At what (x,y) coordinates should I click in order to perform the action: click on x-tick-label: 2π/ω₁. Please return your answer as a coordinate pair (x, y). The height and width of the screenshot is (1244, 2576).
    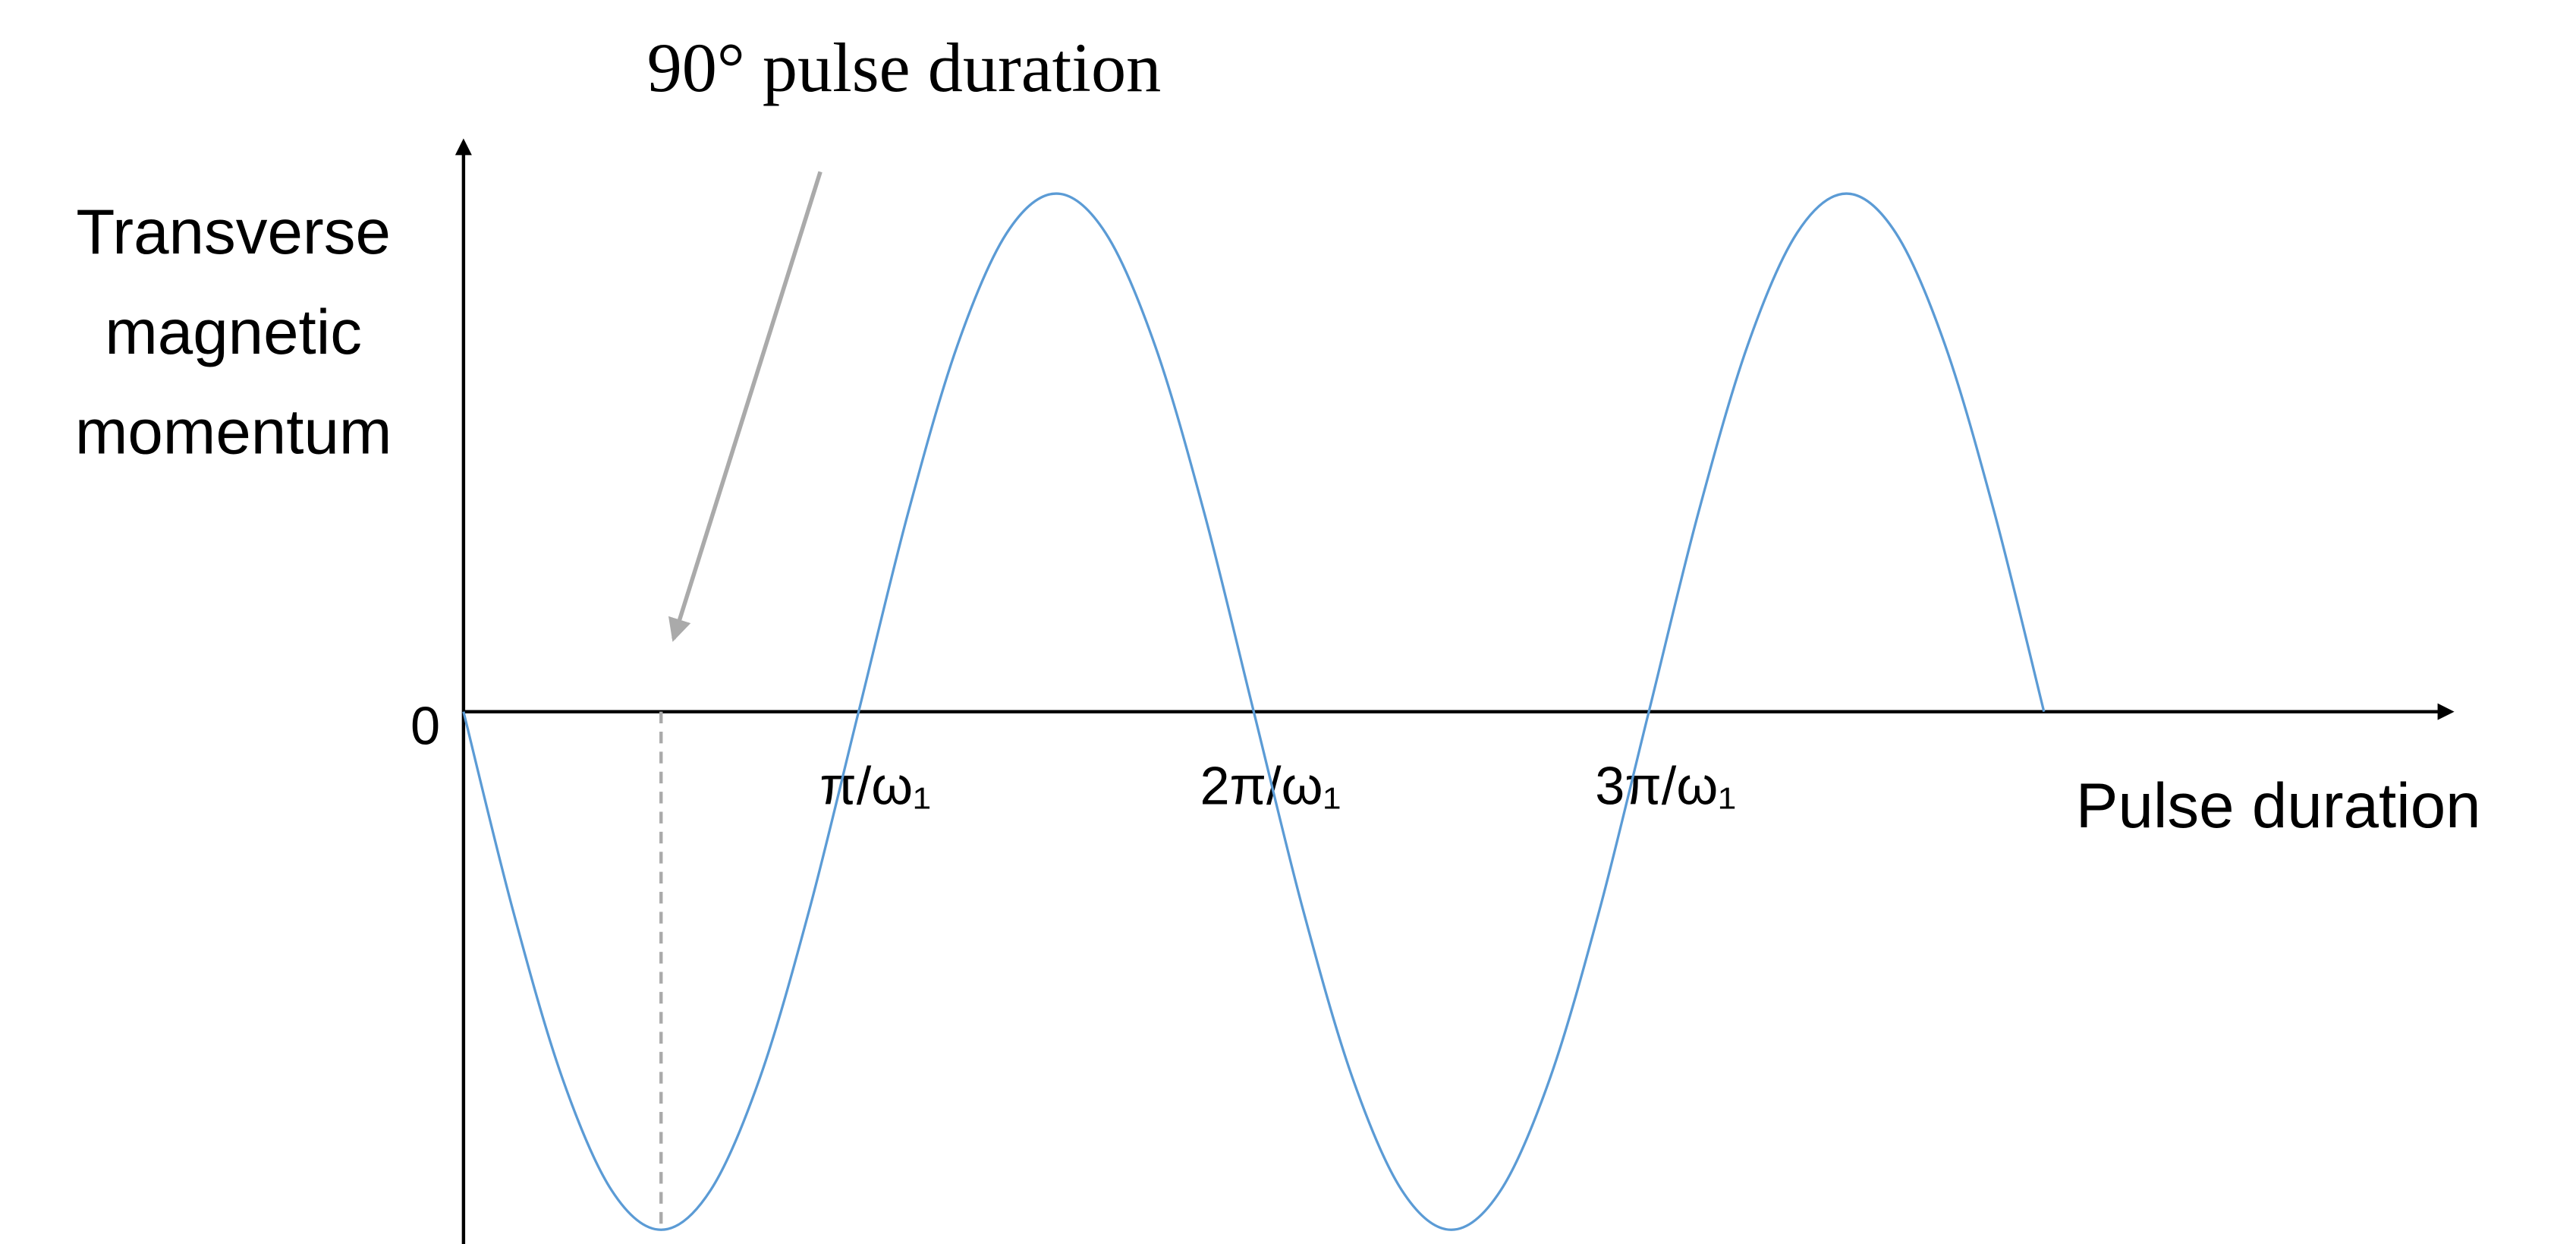
    Looking at the image, I should click on (1270, 786).